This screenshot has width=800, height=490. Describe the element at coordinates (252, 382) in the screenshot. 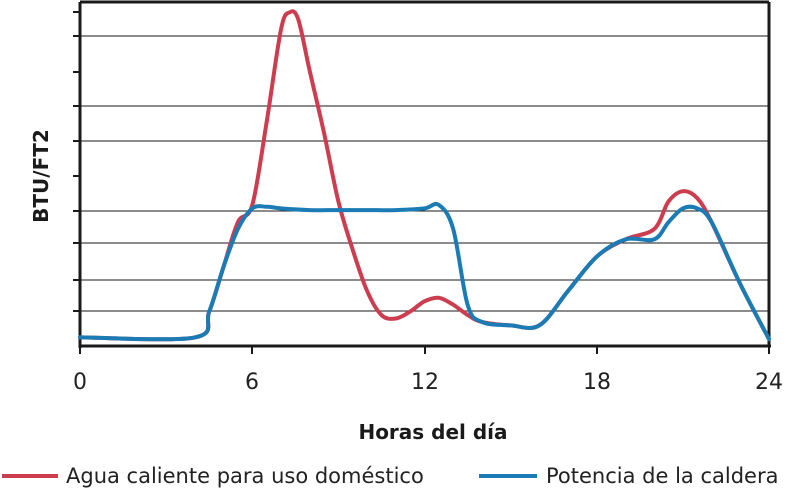

I see `x-tick-label: 6` at that location.